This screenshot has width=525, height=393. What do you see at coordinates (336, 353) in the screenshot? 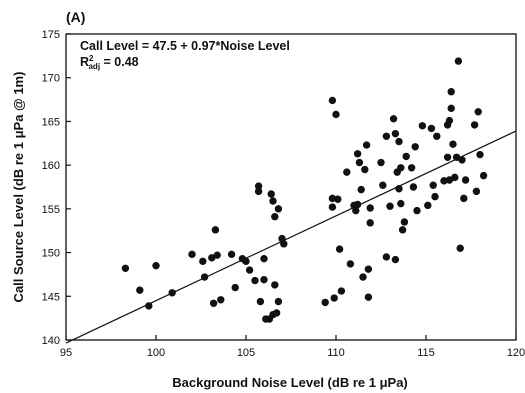
I see `x-tick-label: 110` at bounding box center [336, 353].